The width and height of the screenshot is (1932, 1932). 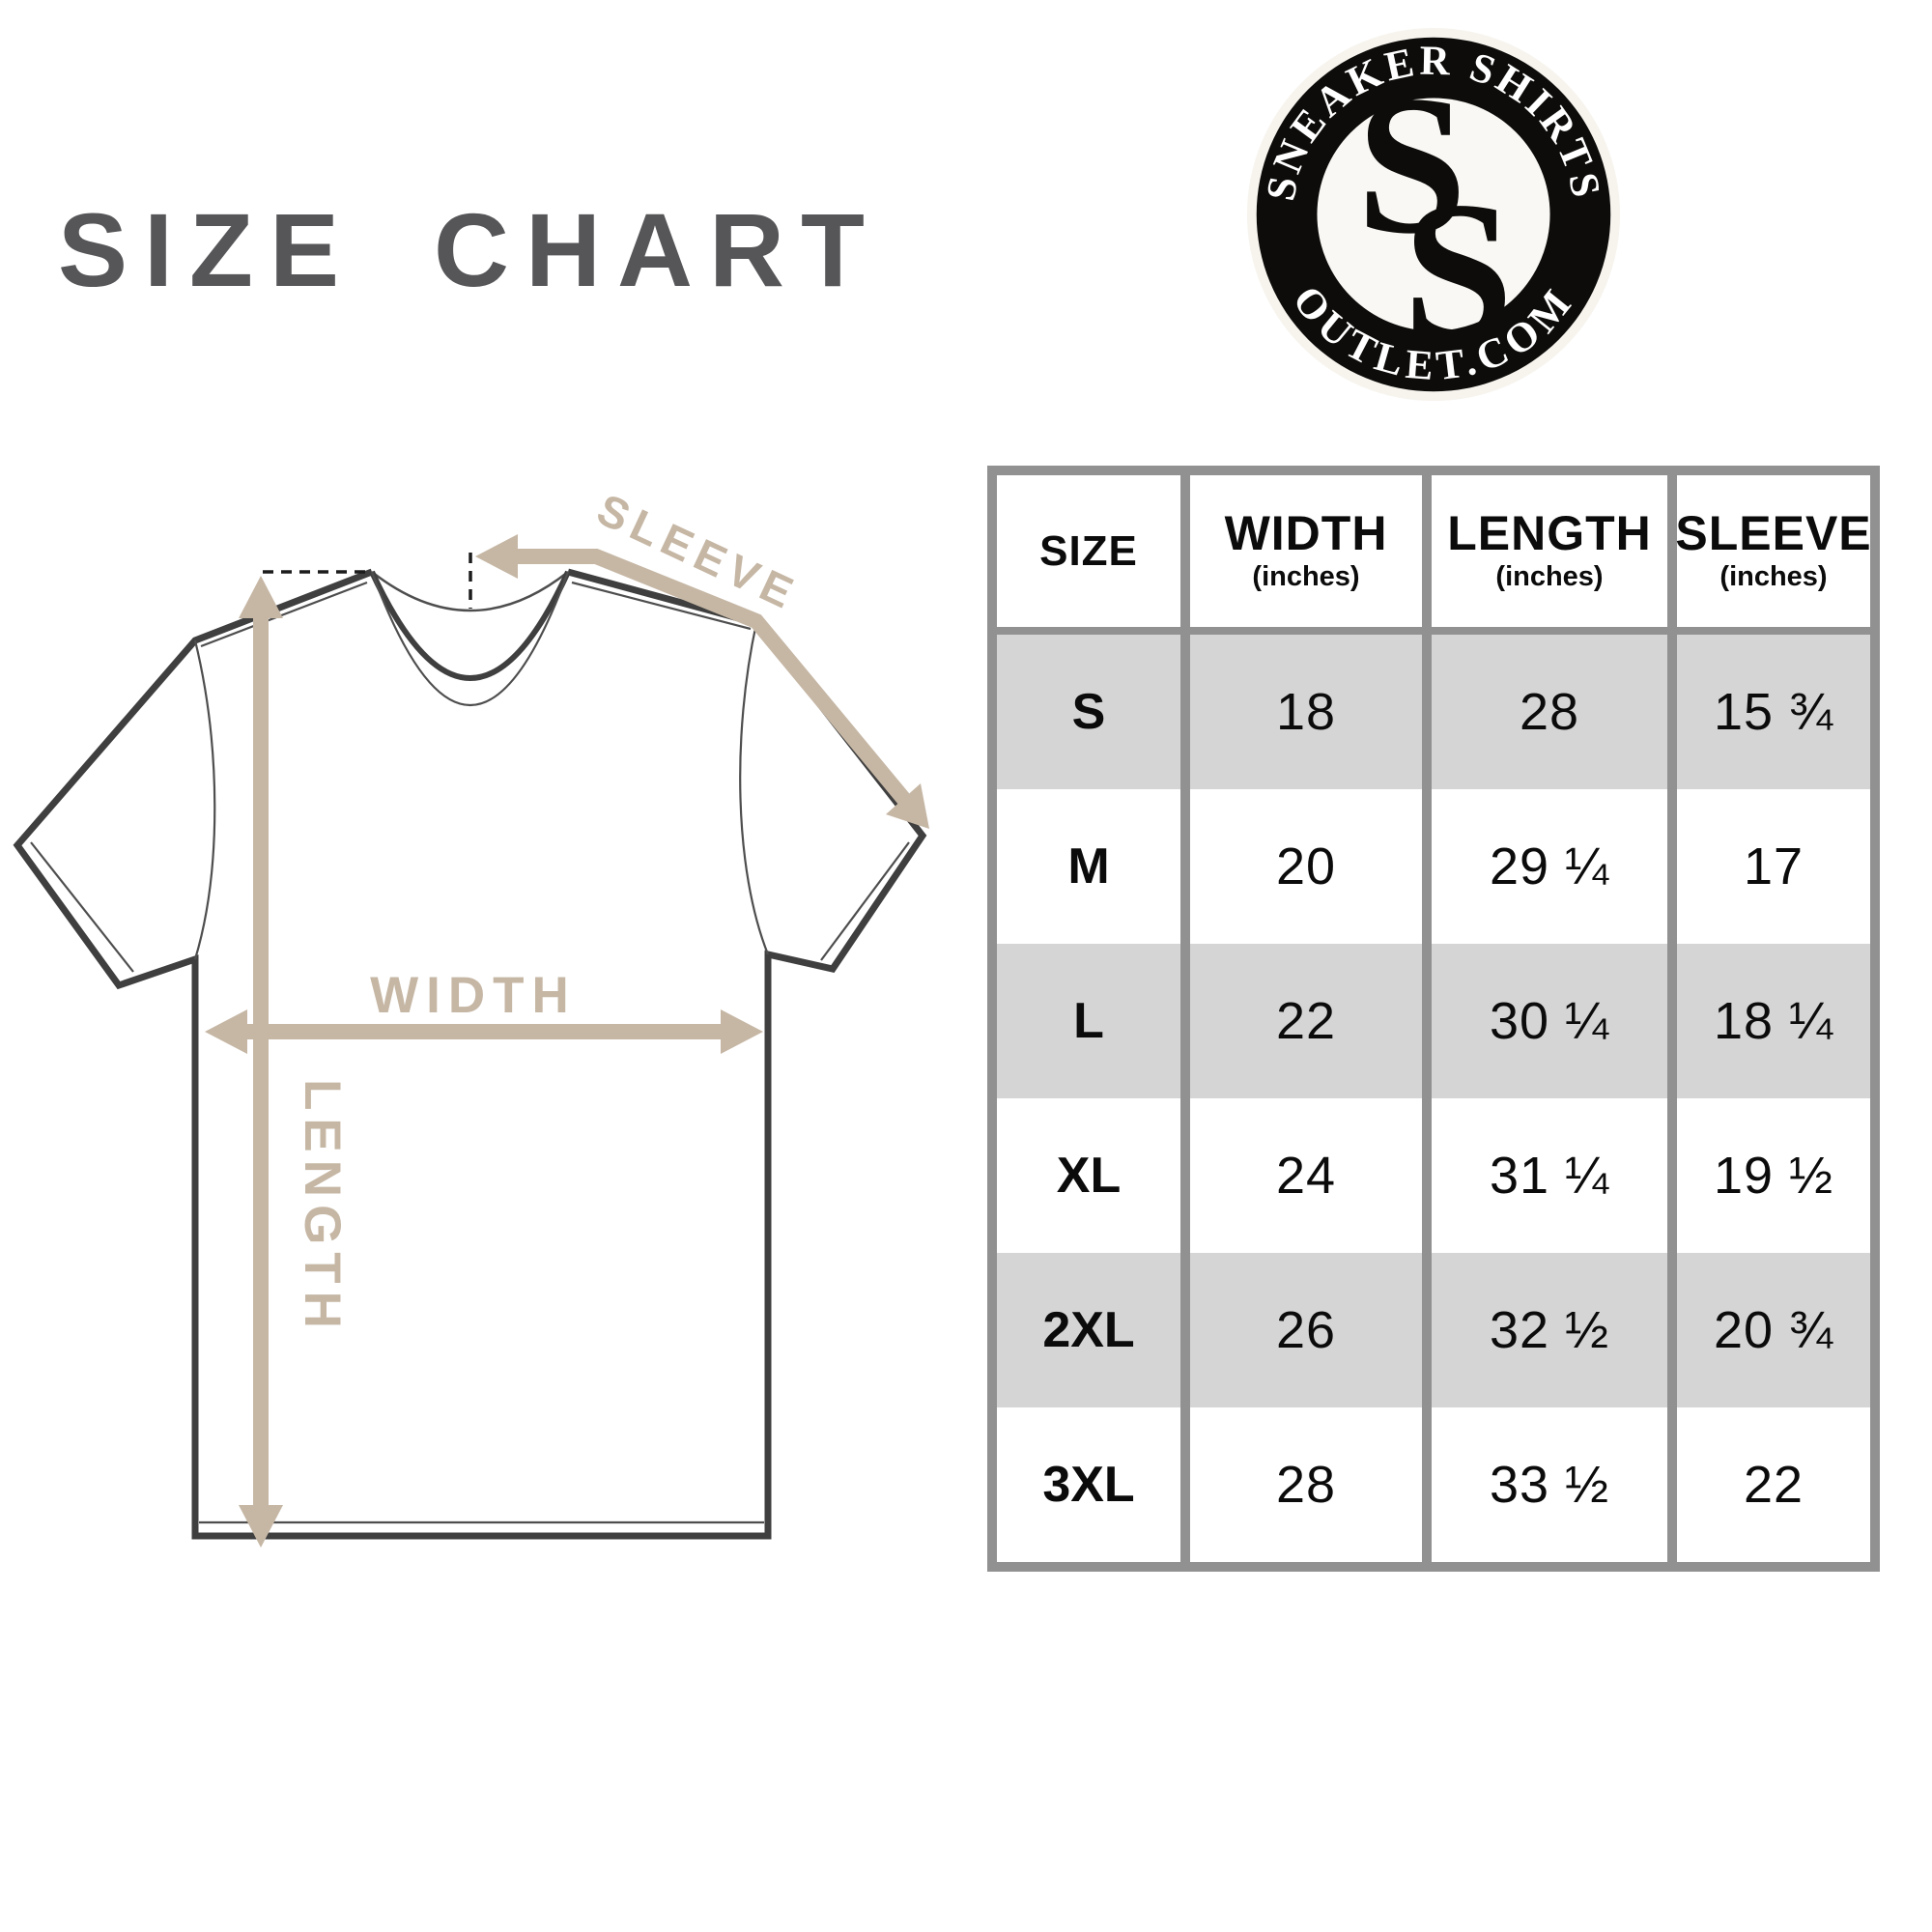 I want to click on table-row-m-size: M, so click(x=1088, y=866).